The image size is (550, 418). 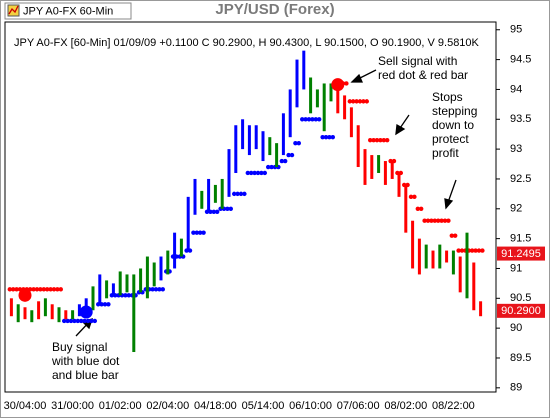 What do you see at coordinates (405, 406) in the screenshot?
I see `x-tick-label: 08/02:00` at bounding box center [405, 406].